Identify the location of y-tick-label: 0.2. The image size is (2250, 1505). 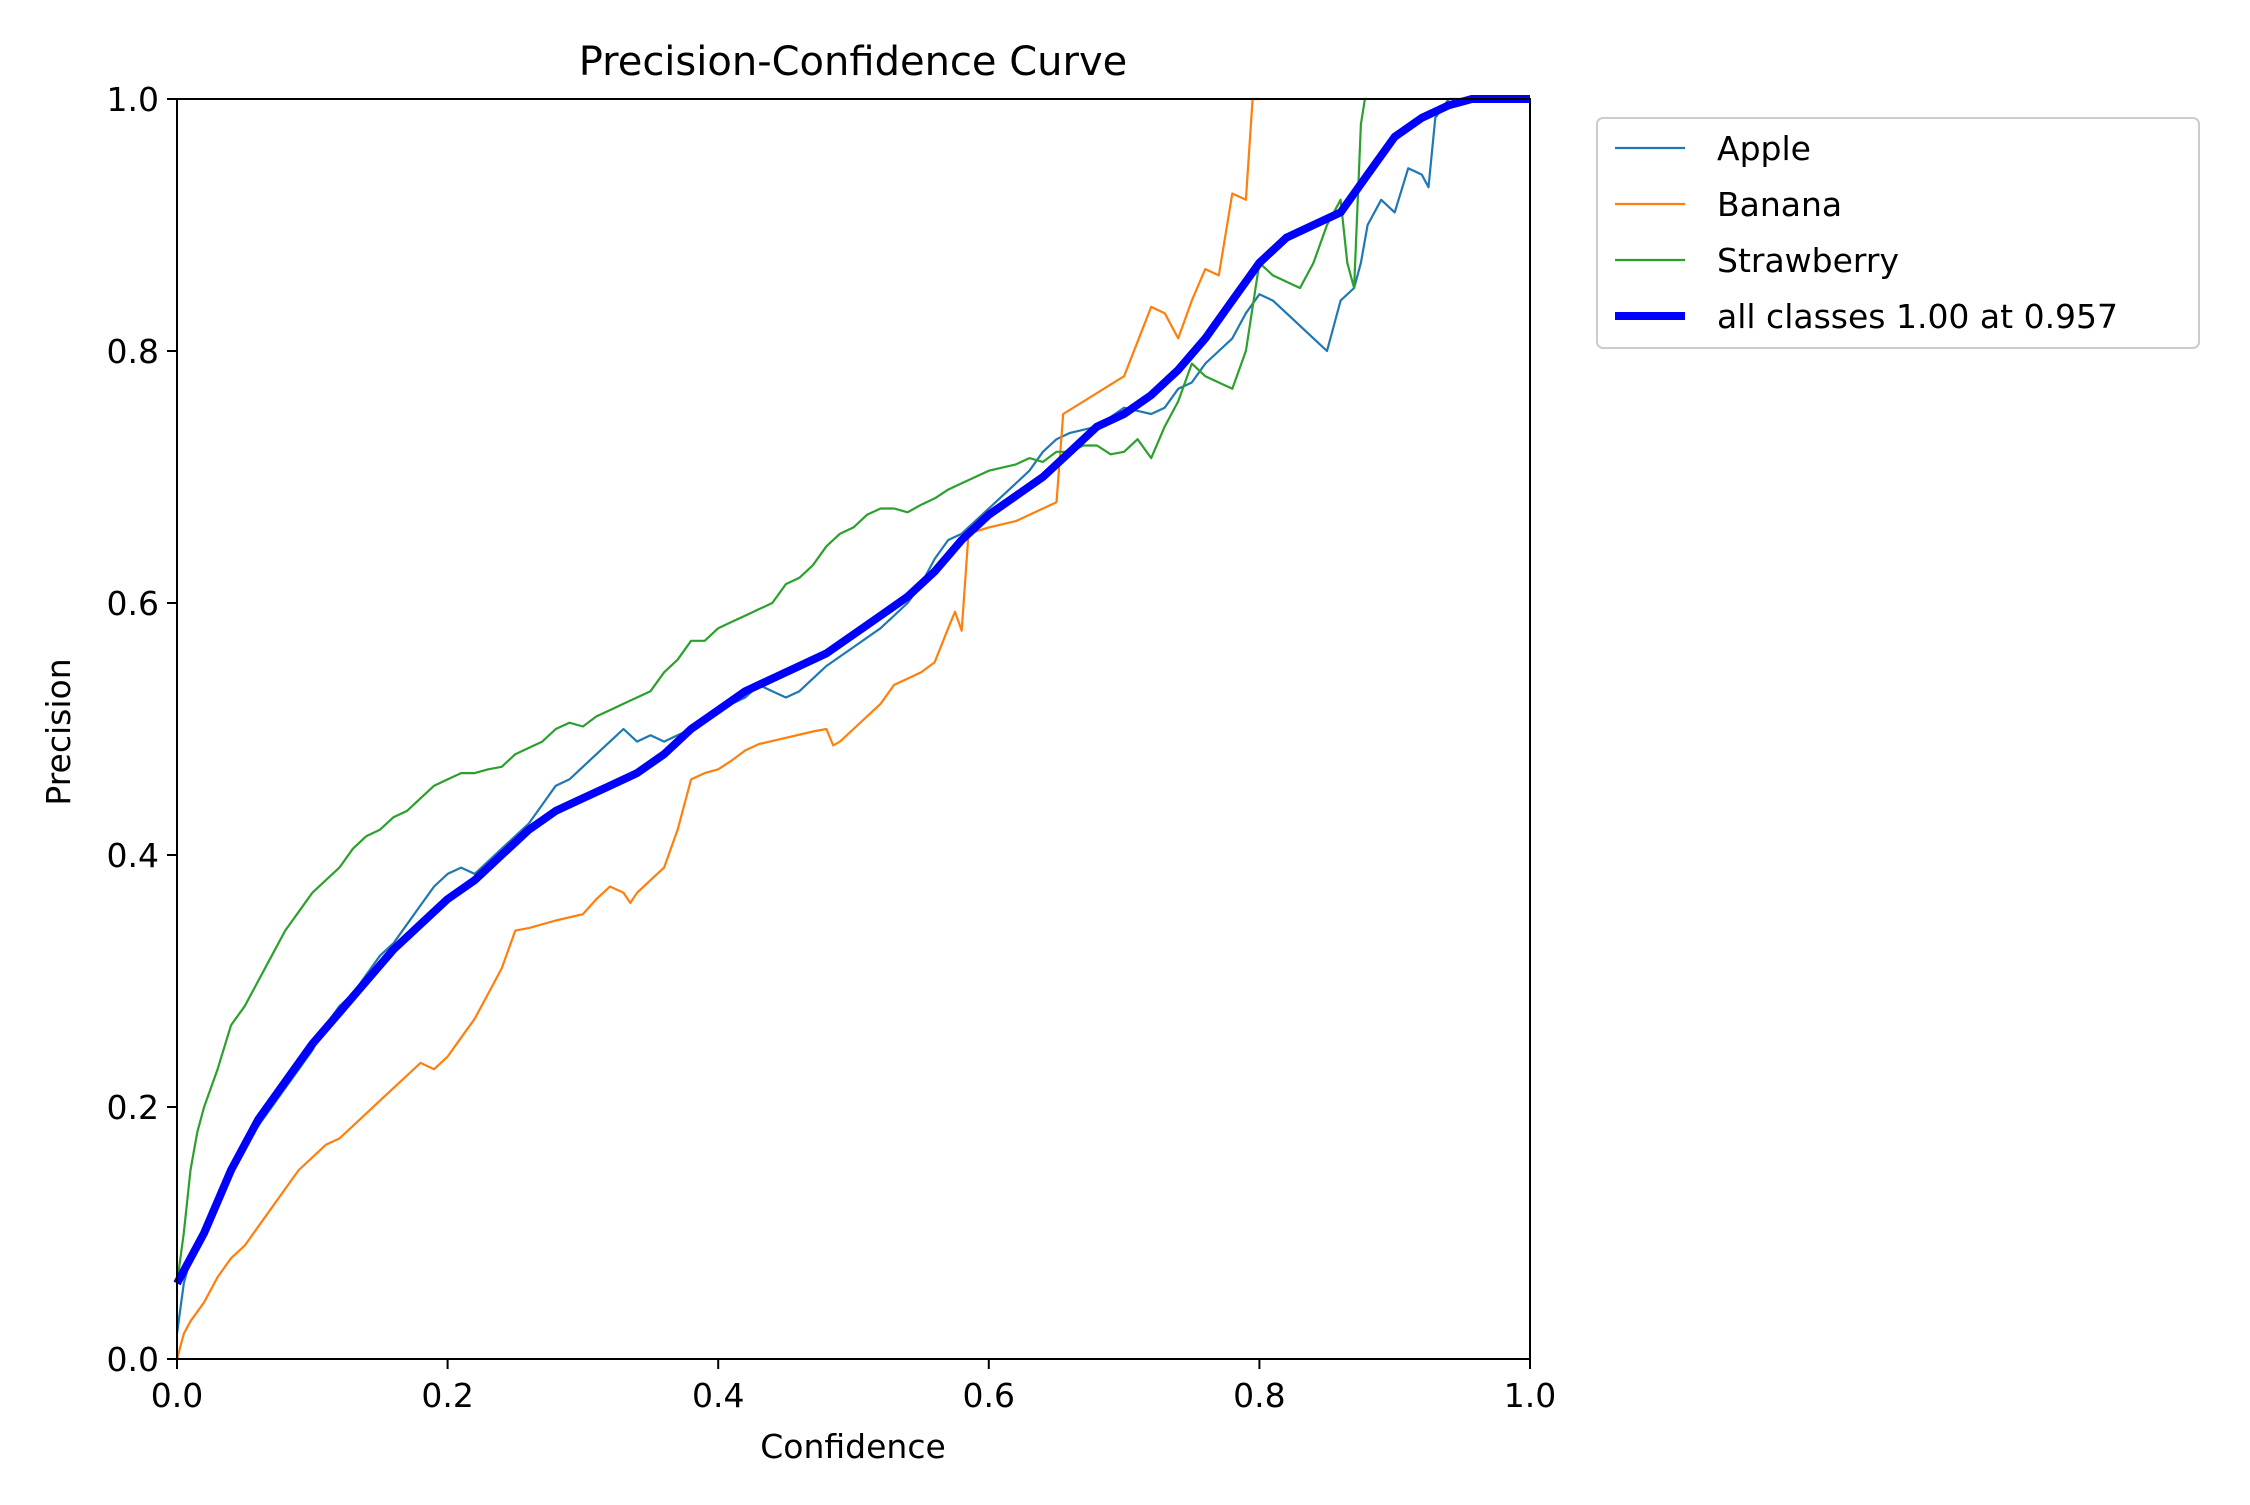
(133, 1107).